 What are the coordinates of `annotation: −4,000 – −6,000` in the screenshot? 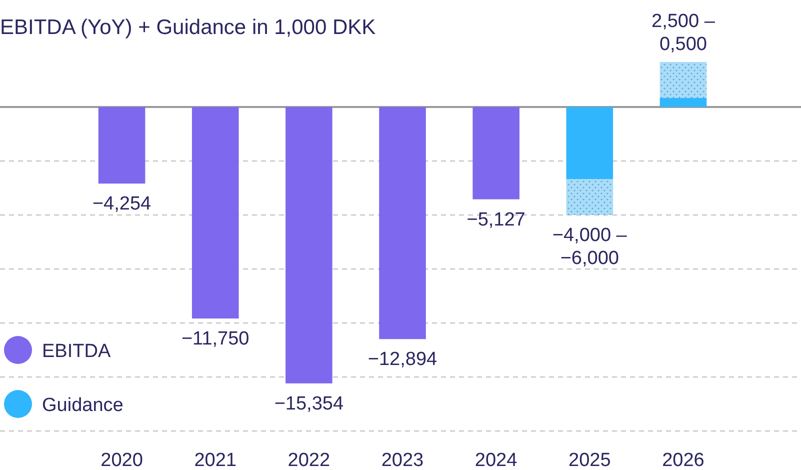 It's located at (590, 247).